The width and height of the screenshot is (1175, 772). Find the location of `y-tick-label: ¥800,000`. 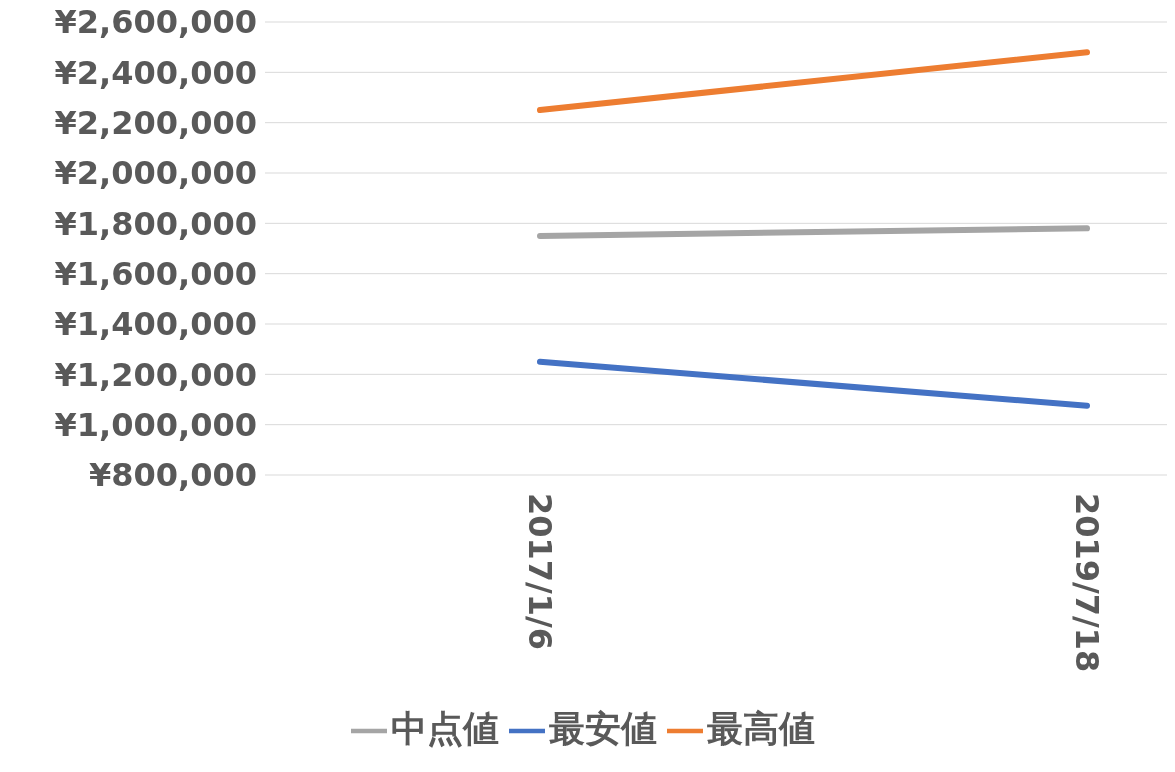

y-tick-label: ¥800,000 is located at coordinates (172, 475).